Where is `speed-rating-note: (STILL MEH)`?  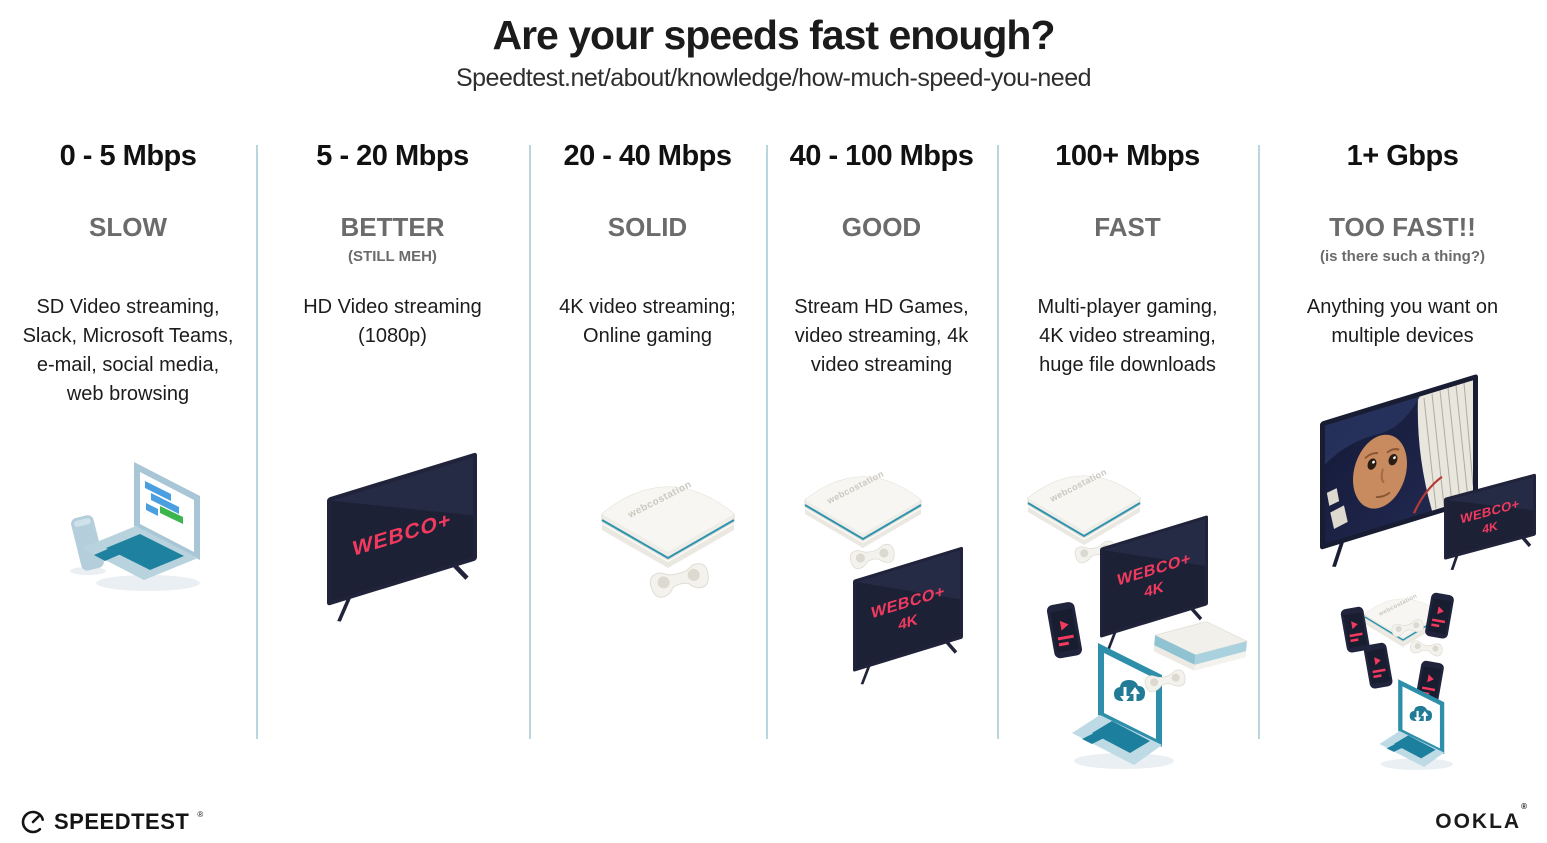
speed-rating-note: (STILL MEH) is located at coordinates (392, 256).